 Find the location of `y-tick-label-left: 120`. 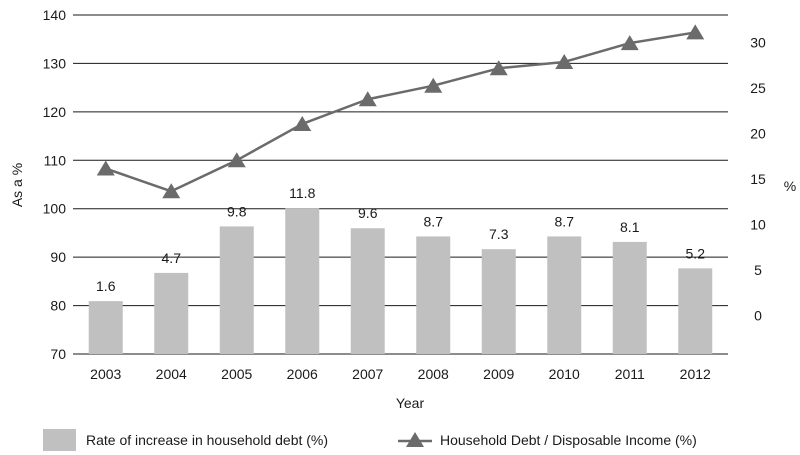

y-tick-label-left: 120 is located at coordinates (55, 112).